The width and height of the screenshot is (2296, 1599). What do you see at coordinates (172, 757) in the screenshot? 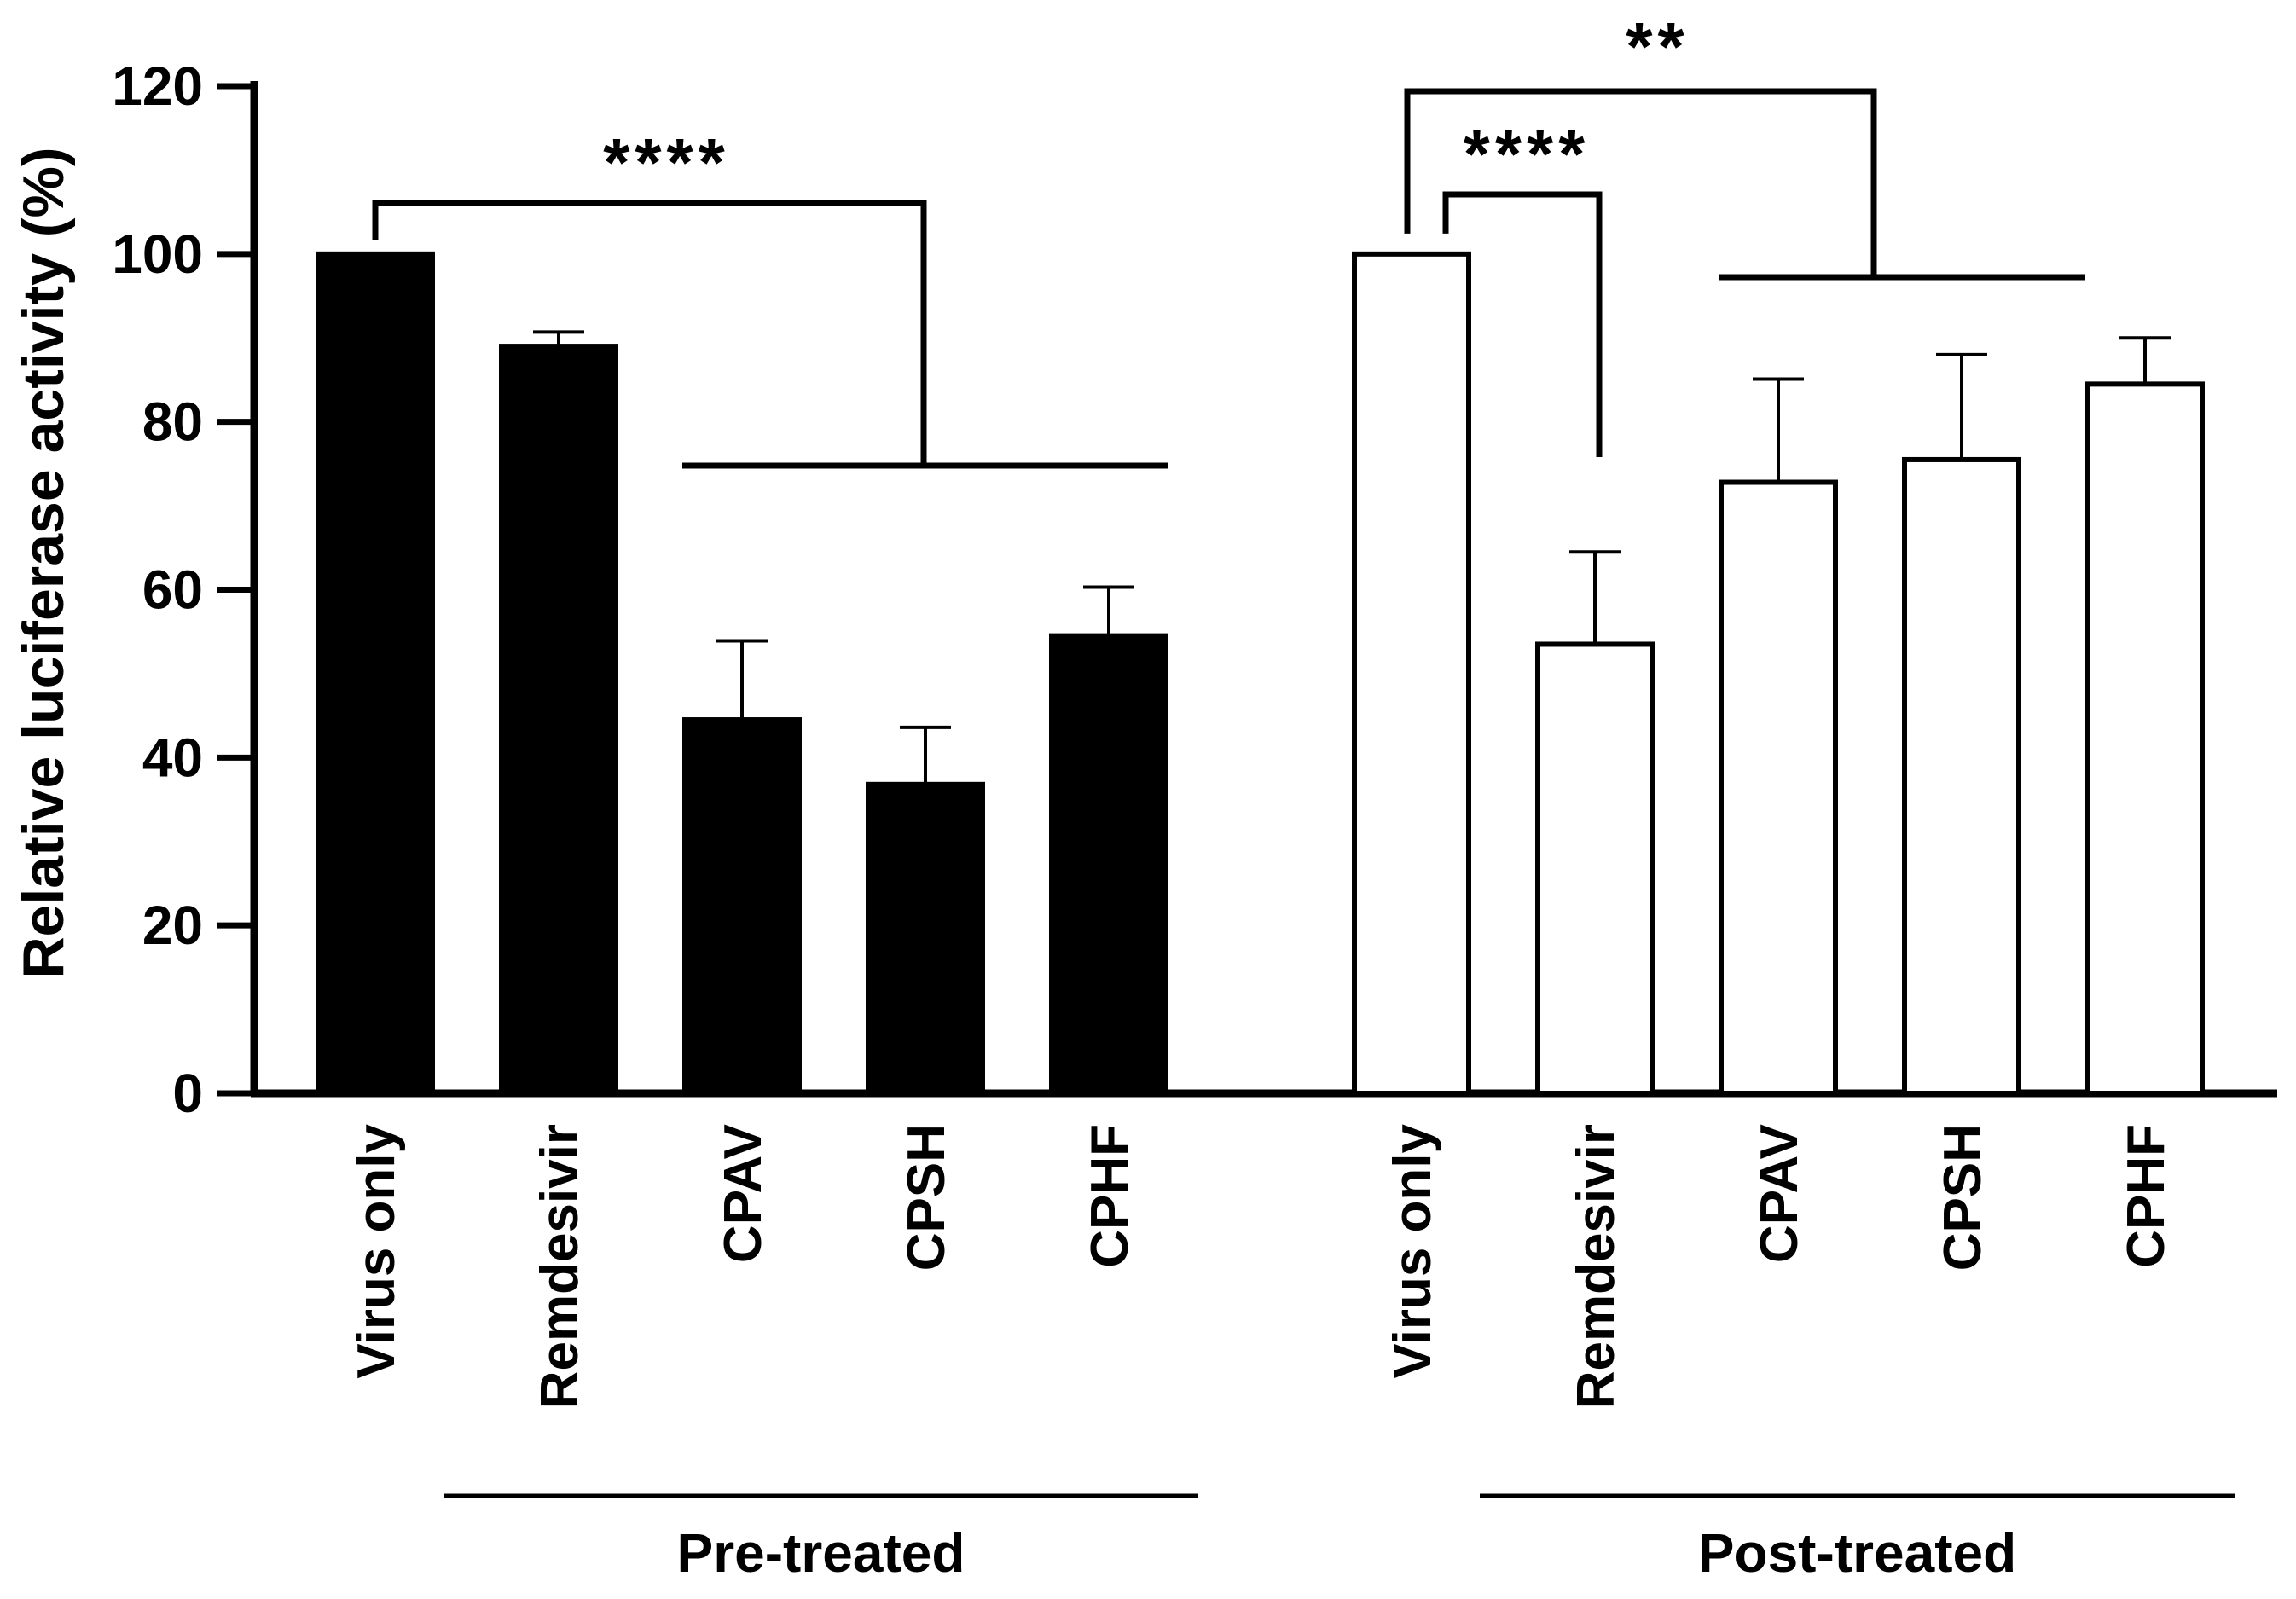
I see `y-tick-label: 40` at bounding box center [172, 757].